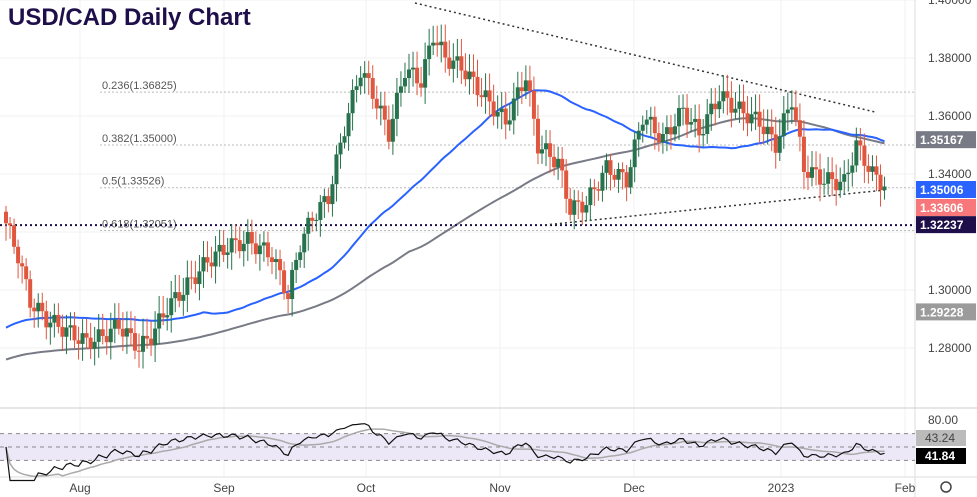 This screenshot has width=977, height=497. Describe the element at coordinates (950, 116) in the screenshot. I see `y-tick-label: 1.36000` at that location.